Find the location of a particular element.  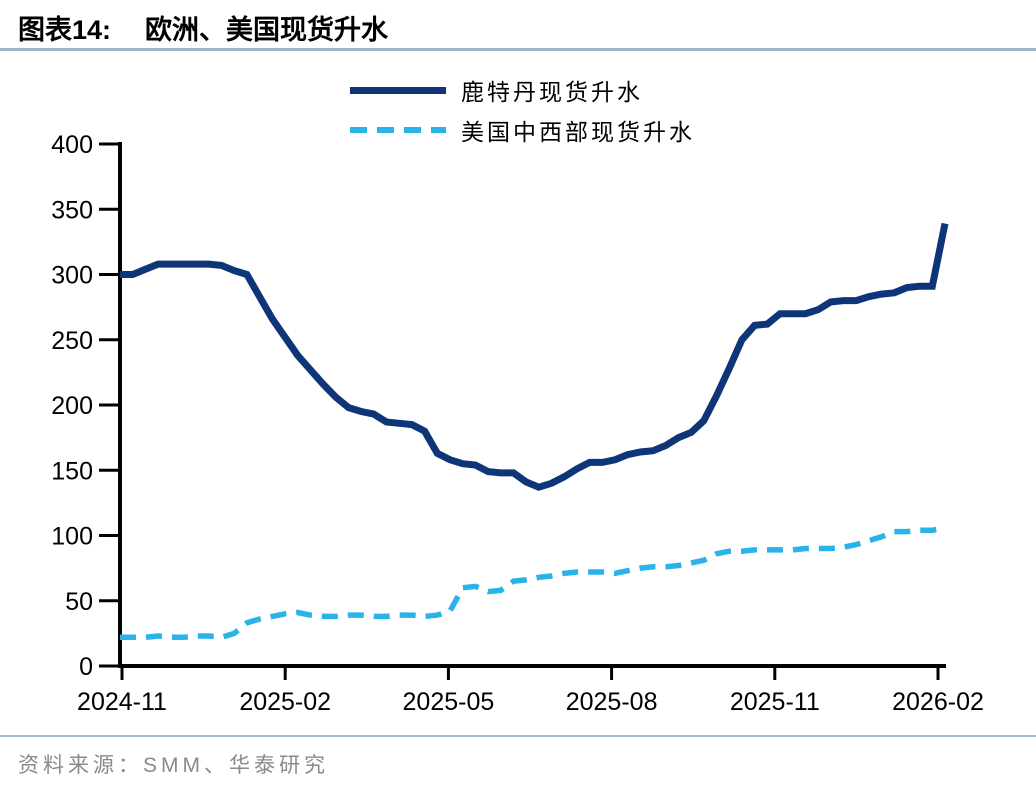

x-tick-label: 2025-08 is located at coordinates (612, 702).